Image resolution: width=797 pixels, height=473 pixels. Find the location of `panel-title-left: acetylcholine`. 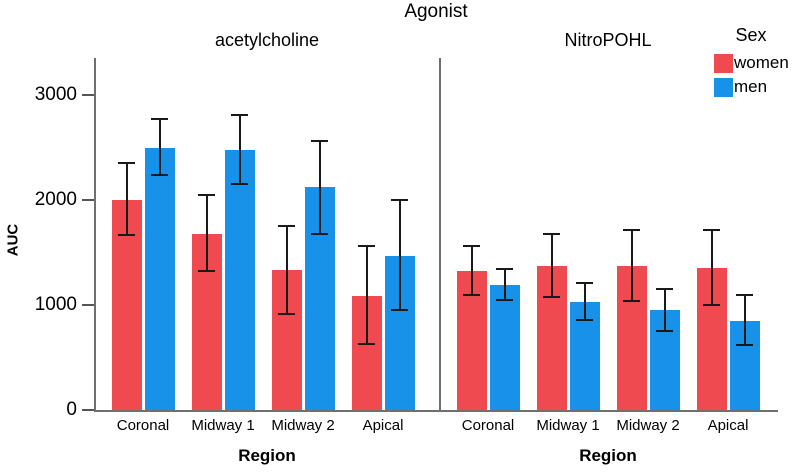

panel-title-left: acetylcholine is located at coordinates (267, 40).